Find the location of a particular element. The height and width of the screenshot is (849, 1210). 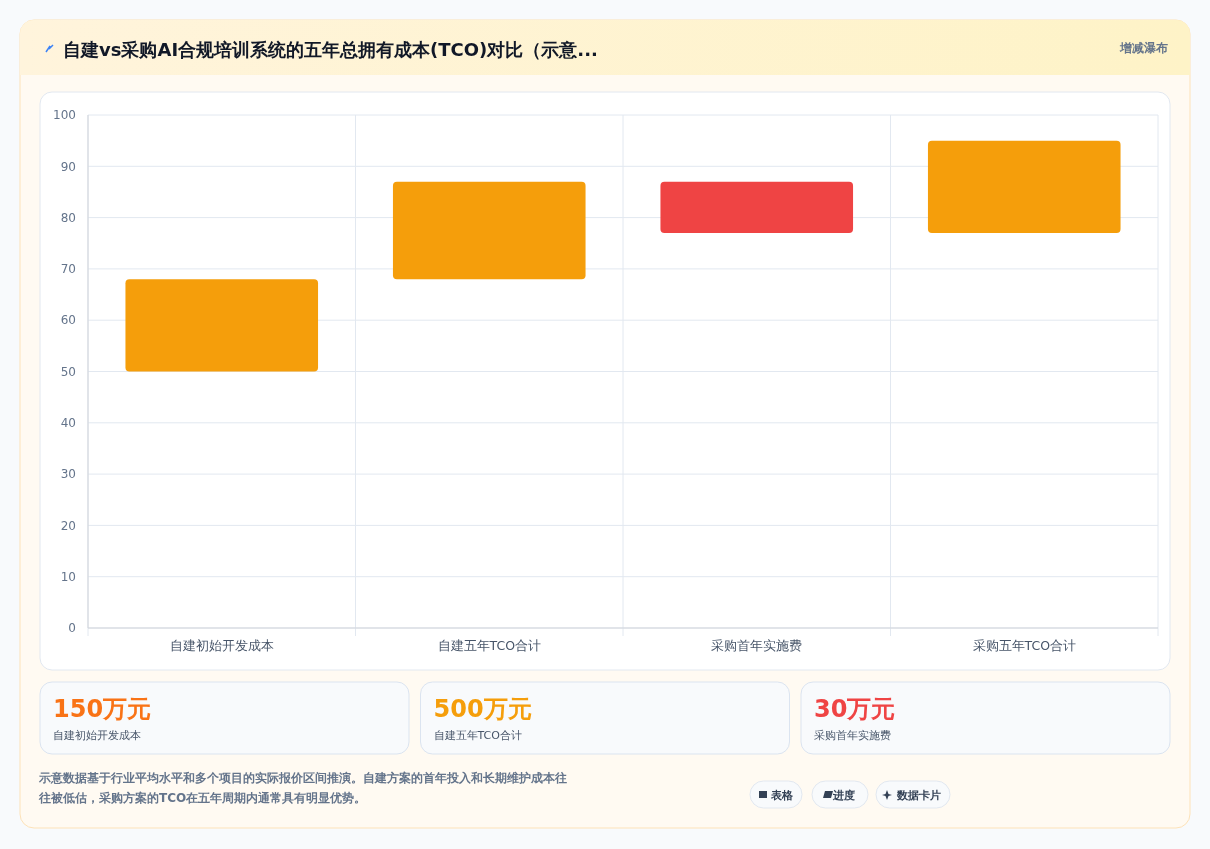

y-tick-label: 0 is located at coordinates (72, 628).